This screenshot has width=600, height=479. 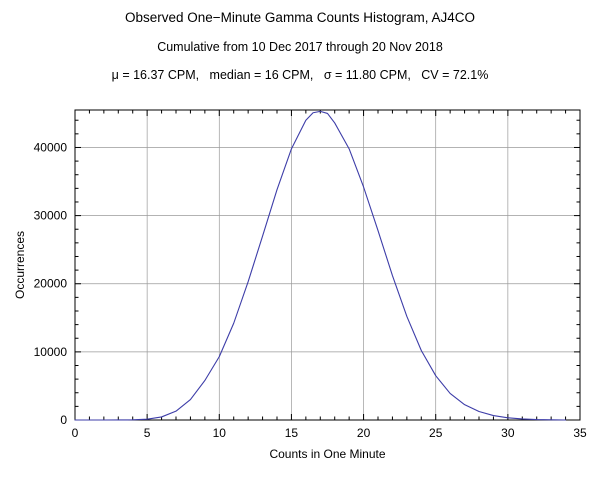 What do you see at coordinates (580, 433) in the screenshot?
I see `x-tick-label: 35` at bounding box center [580, 433].